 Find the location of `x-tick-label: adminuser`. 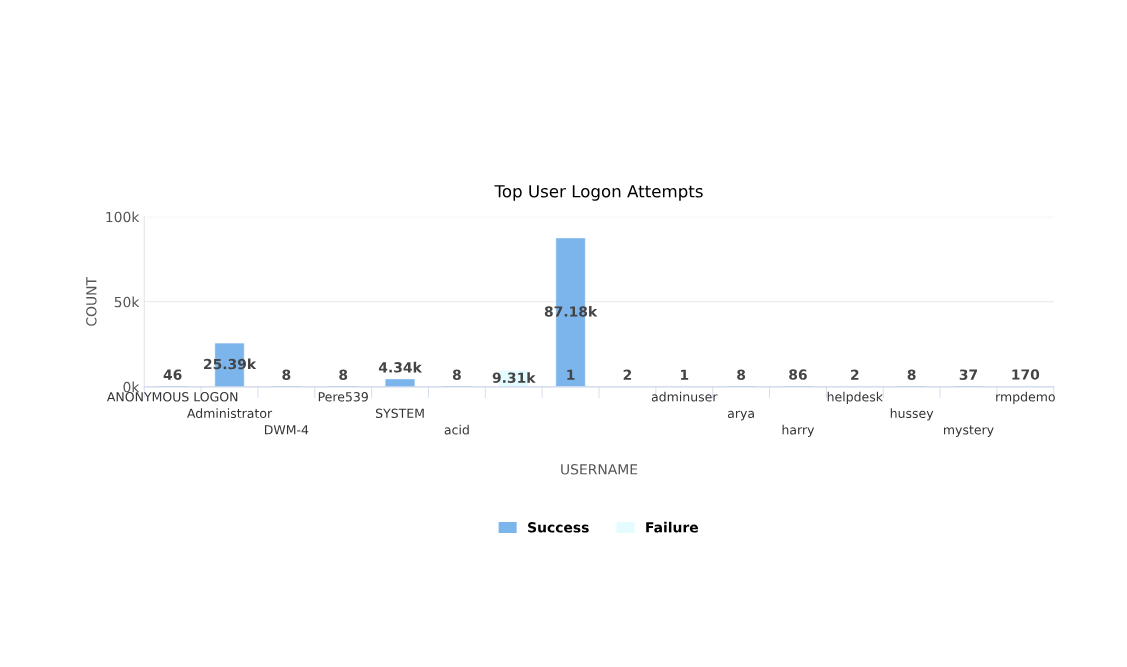

x-tick-label: adminuser is located at coordinates (684, 396).